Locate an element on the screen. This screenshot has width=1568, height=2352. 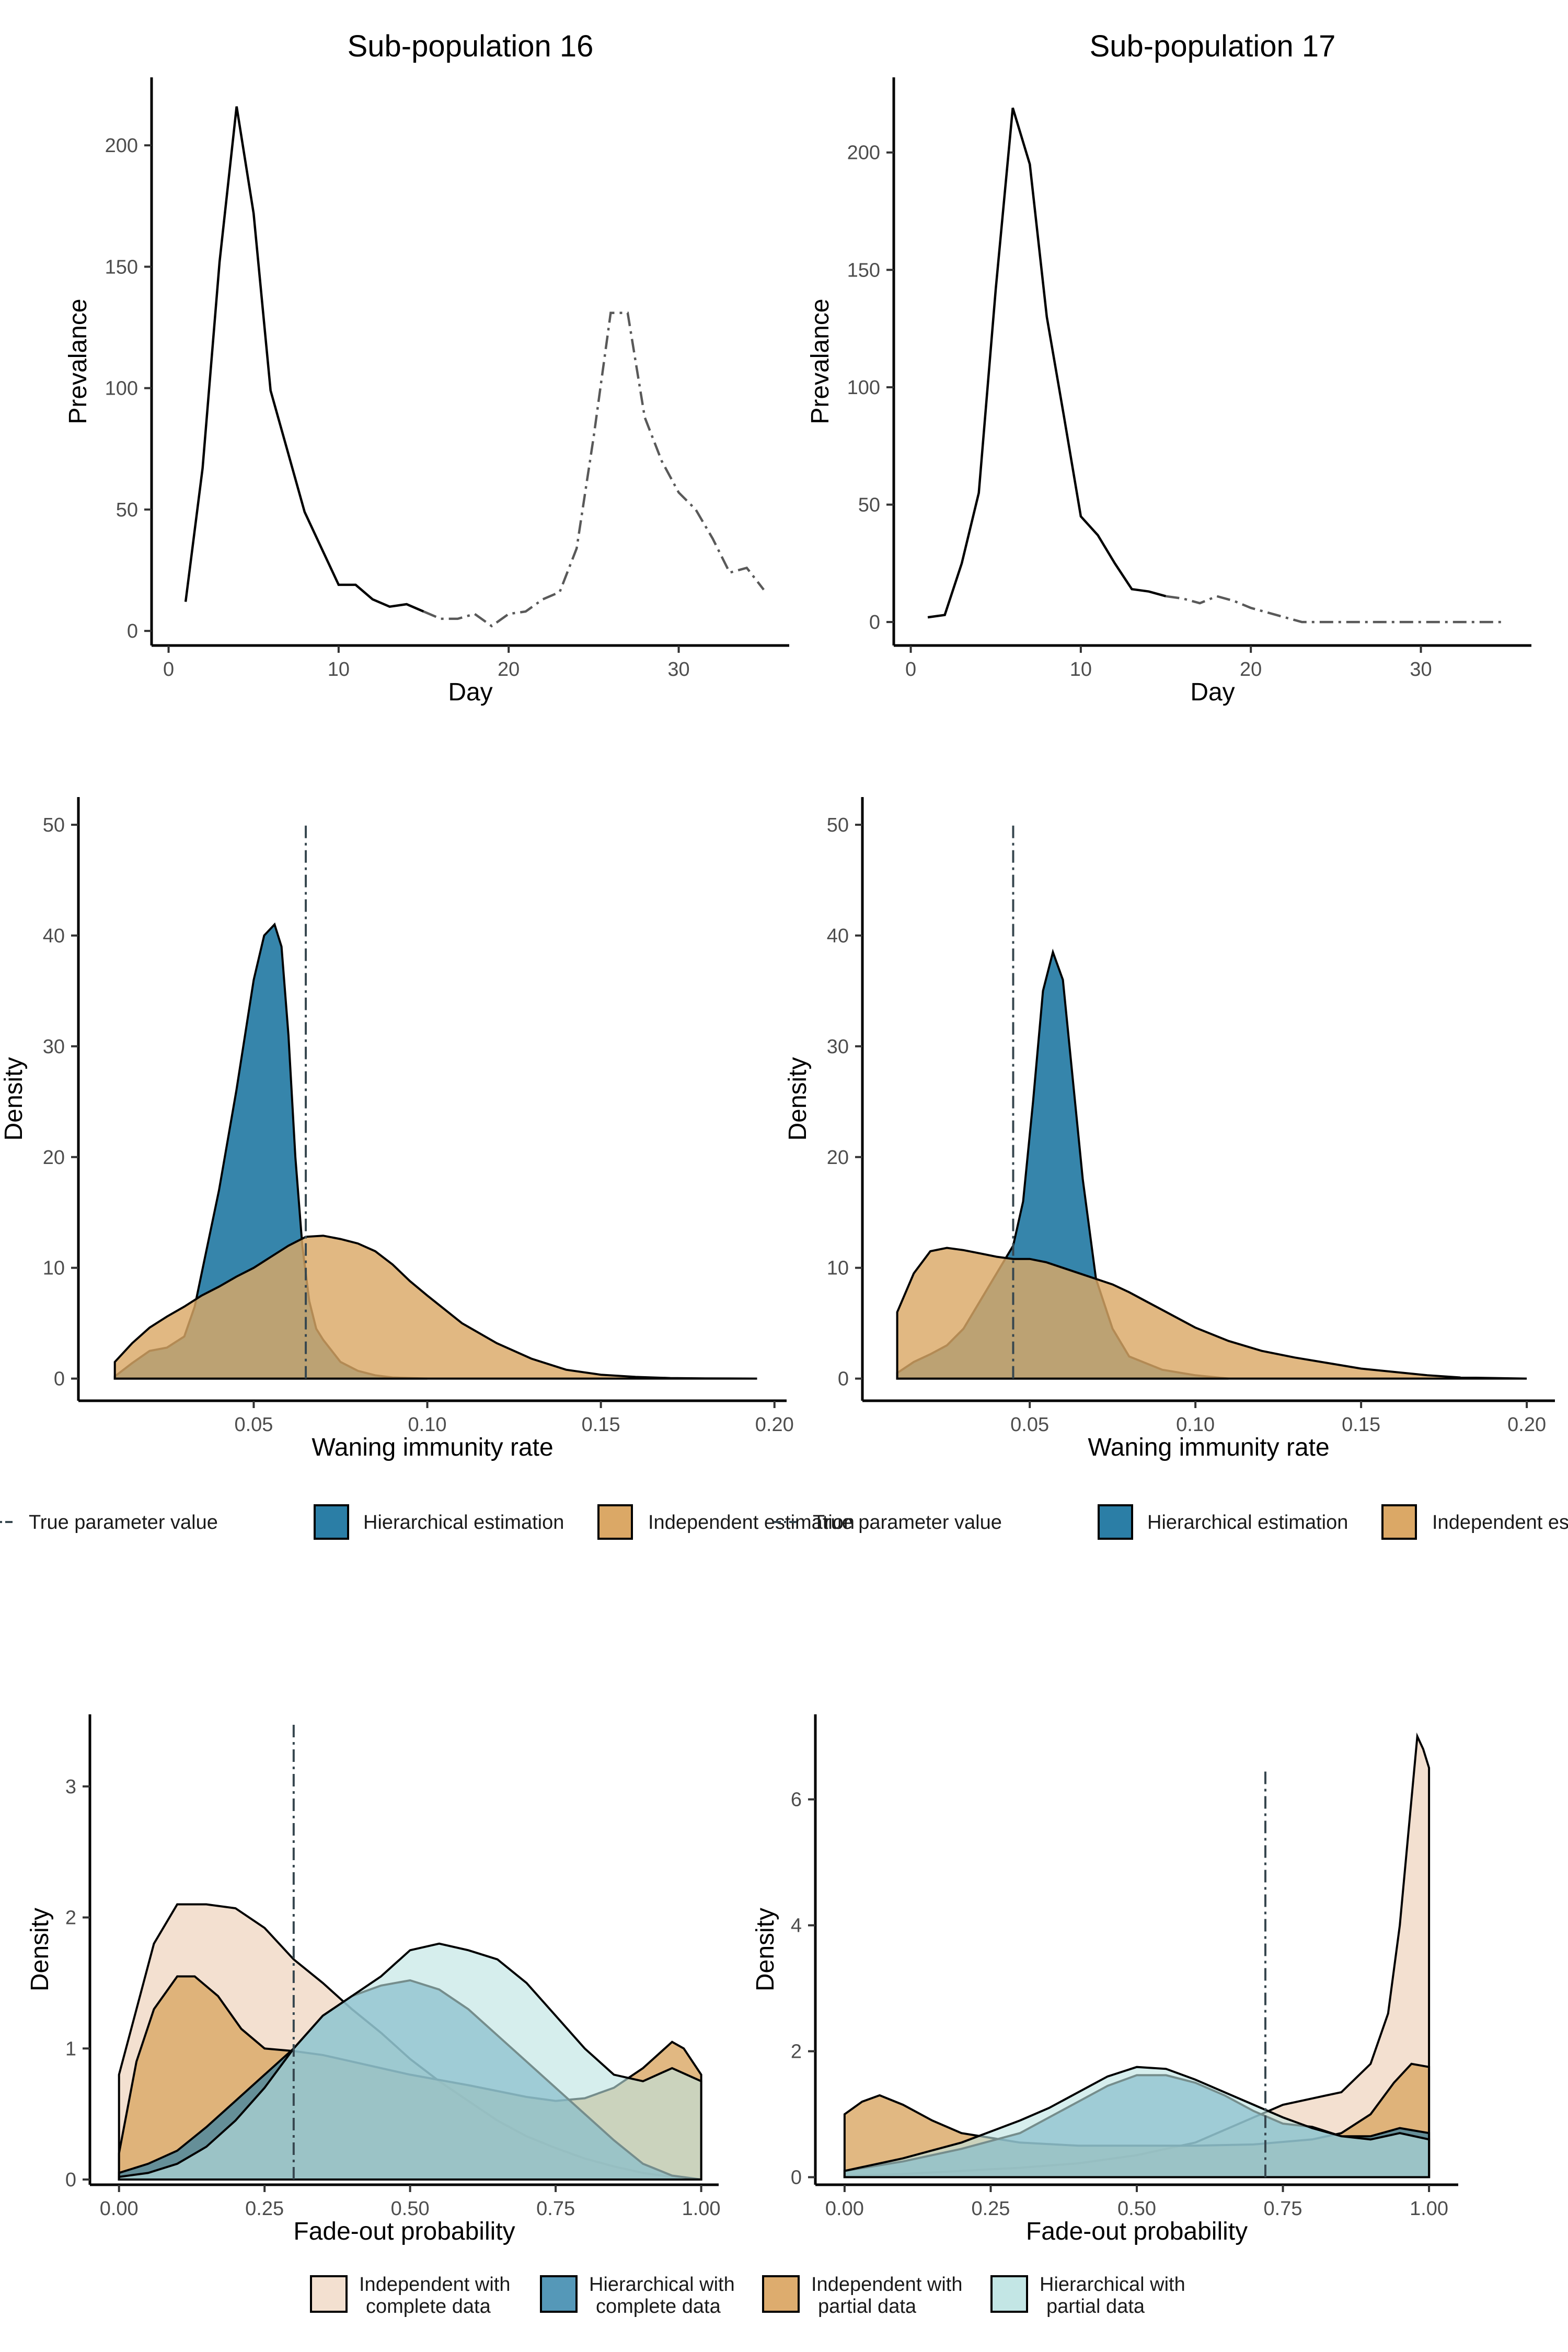
panel-title: Sub-population 17 is located at coordinates (1213, 46).